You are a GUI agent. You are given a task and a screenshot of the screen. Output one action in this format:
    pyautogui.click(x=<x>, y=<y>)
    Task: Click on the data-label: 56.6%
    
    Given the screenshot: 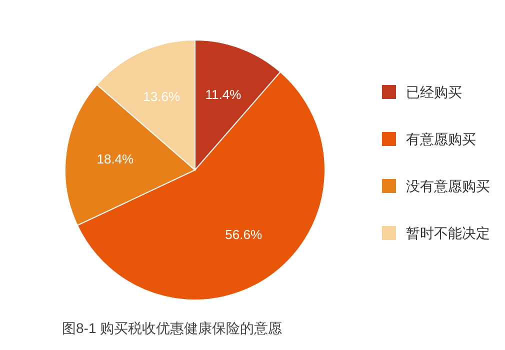 What is the action you would take?
    pyautogui.click(x=243, y=234)
    